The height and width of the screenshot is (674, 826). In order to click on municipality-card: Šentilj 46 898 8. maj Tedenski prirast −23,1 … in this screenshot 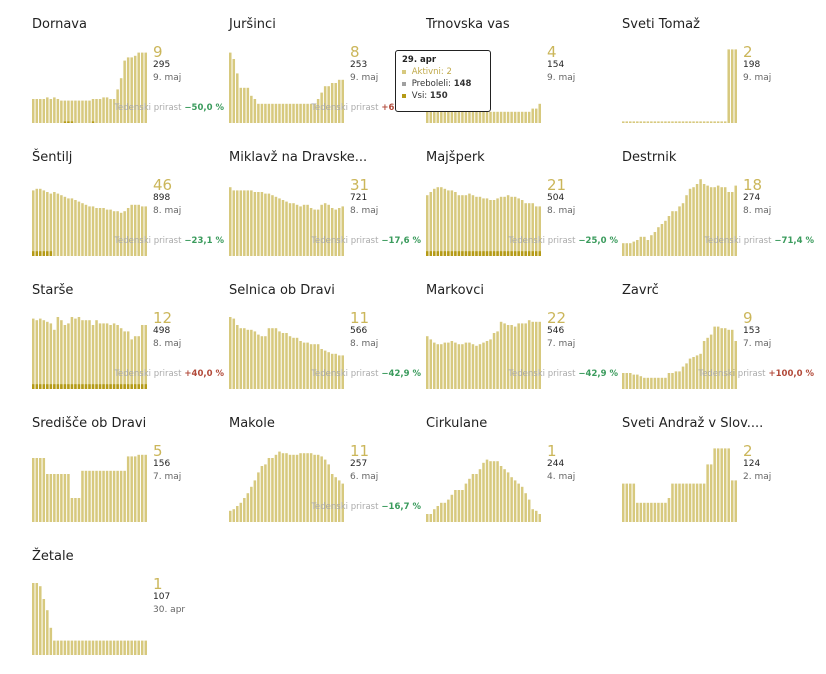, I will do `click(130, 212)`.